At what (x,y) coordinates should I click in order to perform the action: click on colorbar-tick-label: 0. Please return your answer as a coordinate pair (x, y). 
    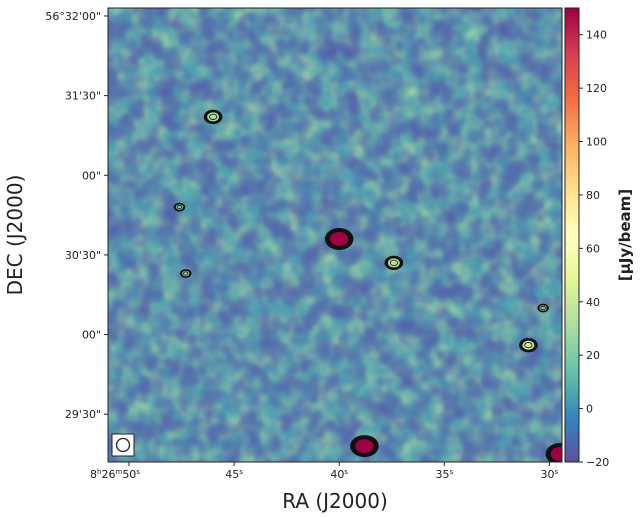
    Looking at the image, I should click on (589, 409).